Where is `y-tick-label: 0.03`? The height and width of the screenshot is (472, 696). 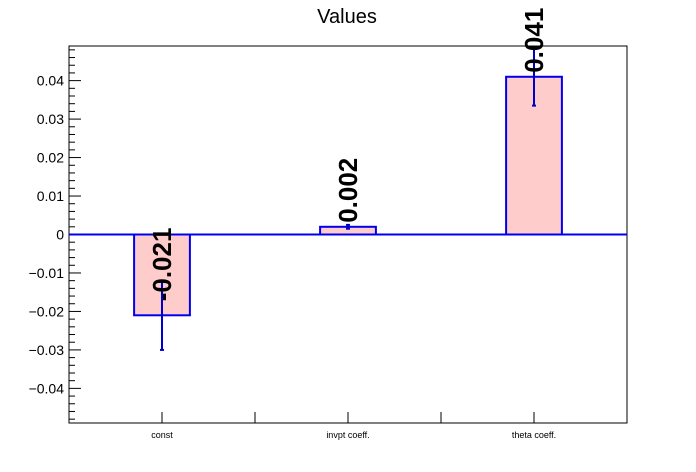 y-tick-label: 0.03 is located at coordinates (50, 119).